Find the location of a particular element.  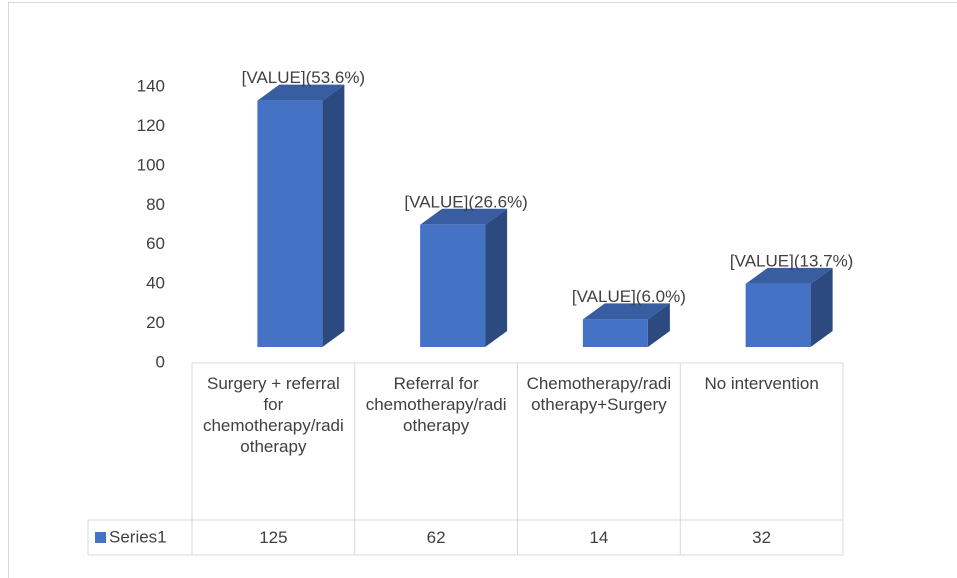

table-value: 32 is located at coordinates (762, 537).